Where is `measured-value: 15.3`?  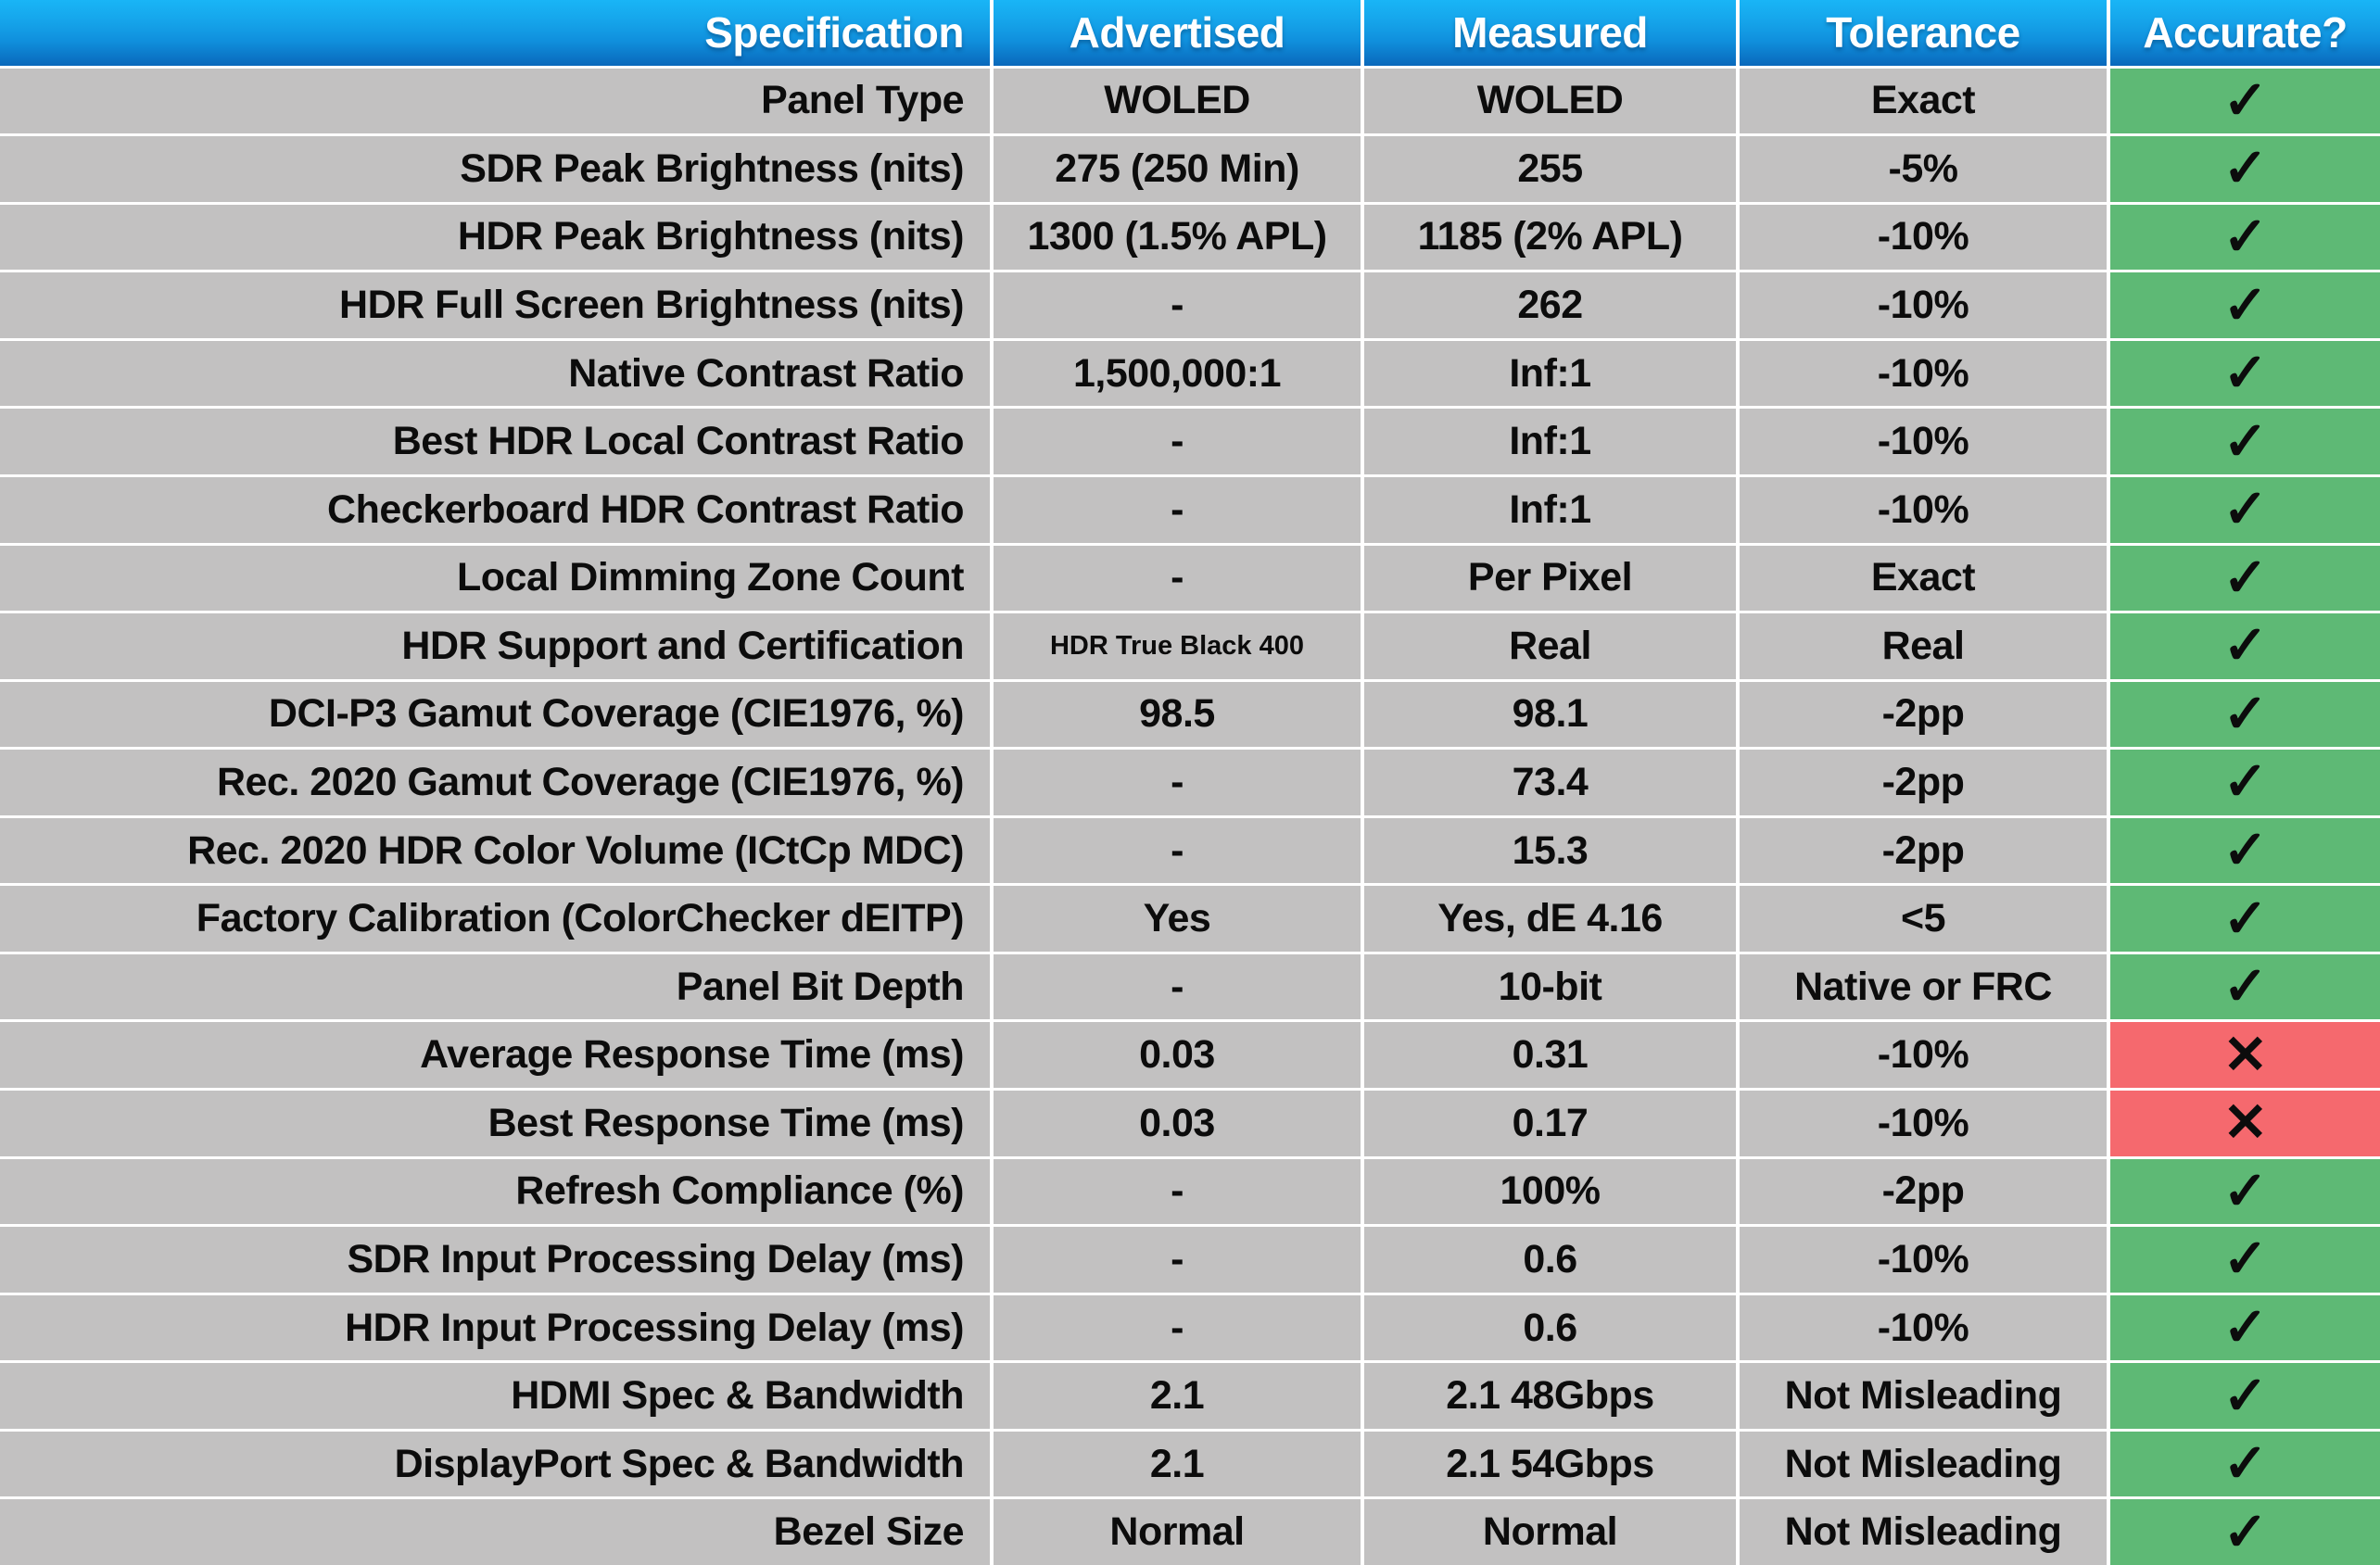
measured-value: 15.3 is located at coordinates (1550, 850).